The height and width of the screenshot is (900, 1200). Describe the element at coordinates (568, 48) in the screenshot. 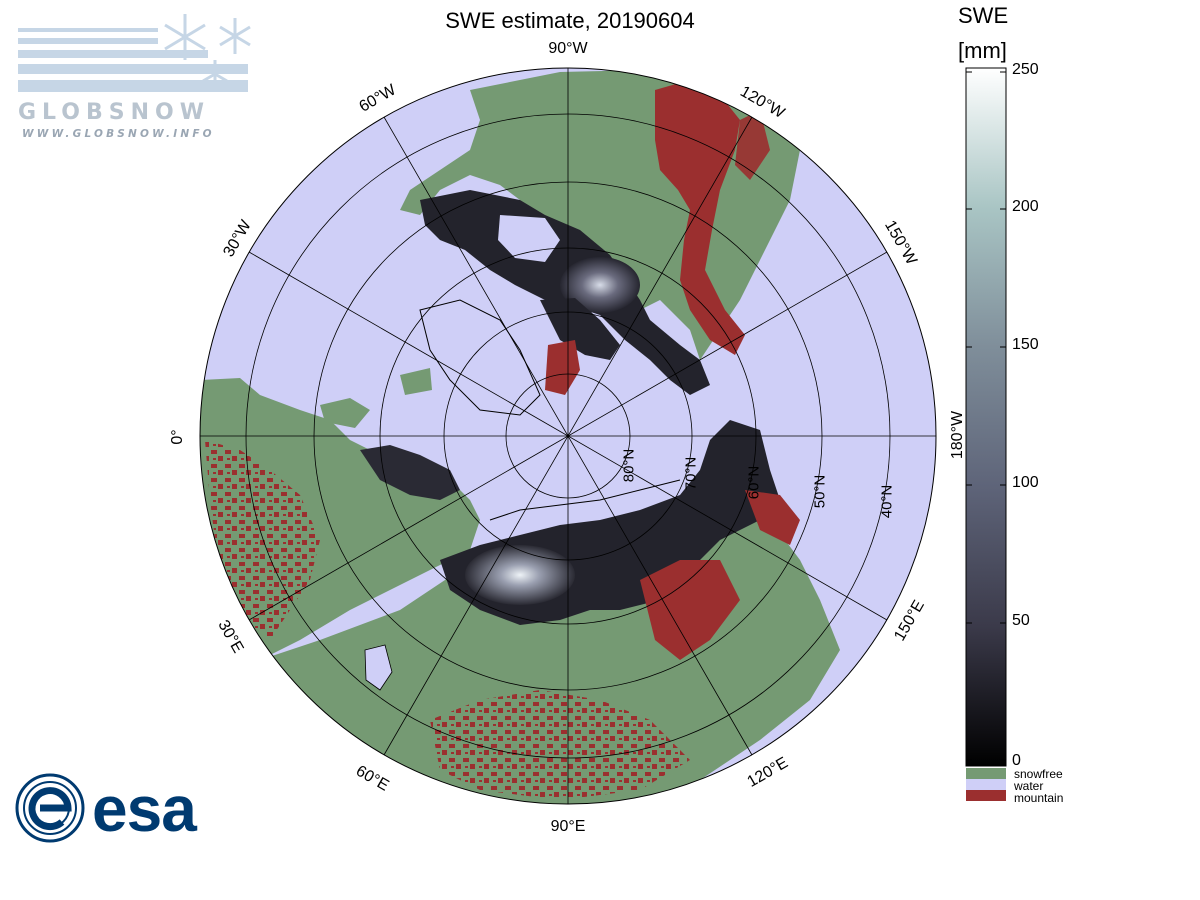

I see `meridian-label: 90°W` at that location.